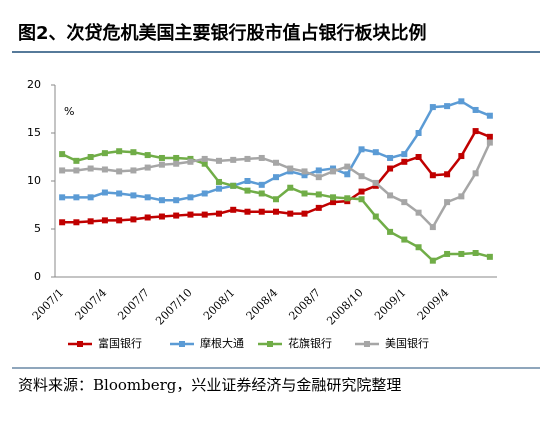 This screenshot has height=447, width=551. Describe the element at coordinates (219, 304) in the screenshot. I see `x-tick-label: 2008/1` at that location.